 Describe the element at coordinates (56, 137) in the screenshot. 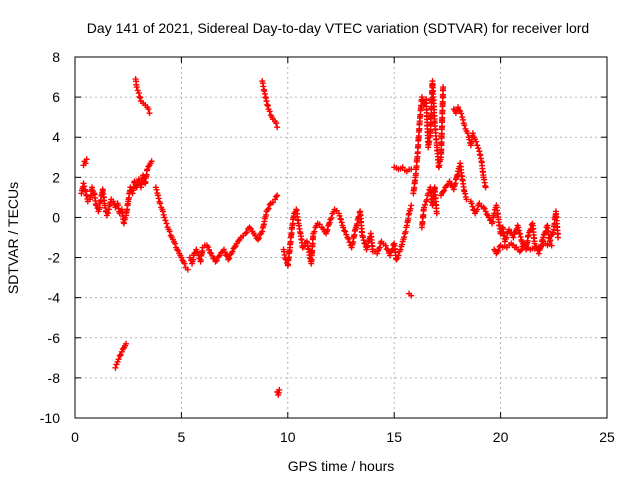

I see `y-tick-label: 4` at that location.